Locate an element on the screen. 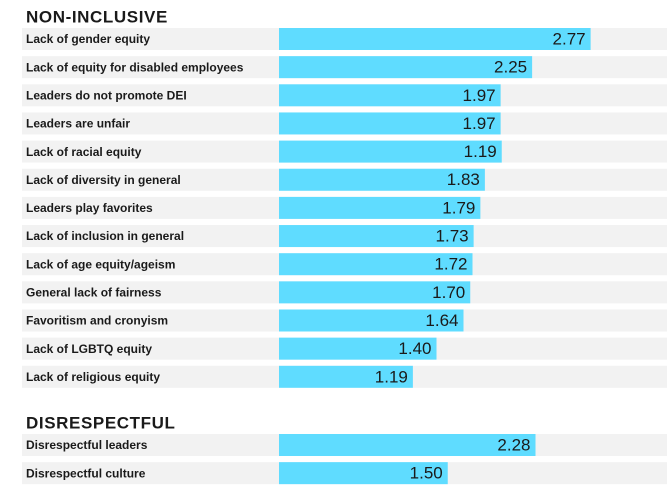 This screenshot has height=504, width=667. value-label: 1.70 is located at coordinates (448, 292).